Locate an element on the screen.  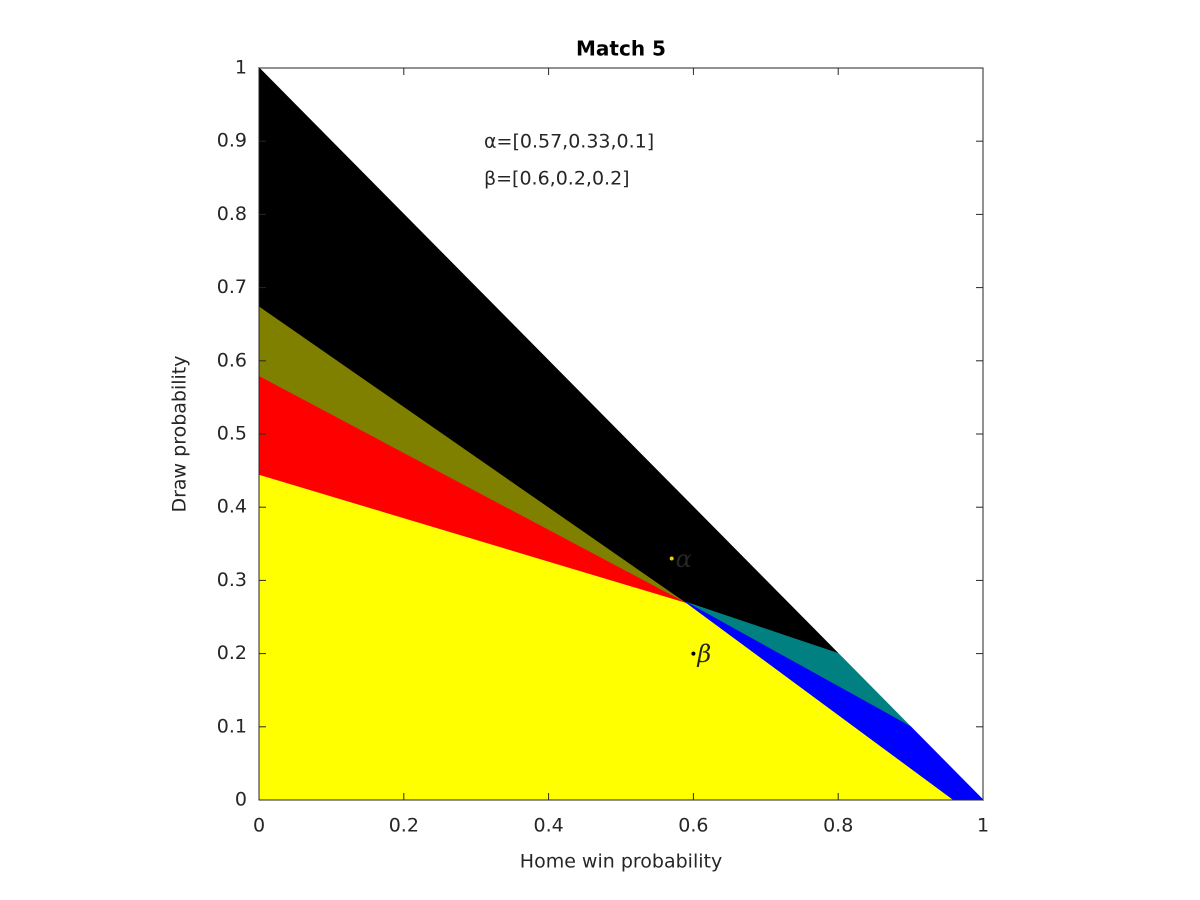
y-tick-label: 0.1 is located at coordinates (232, 726).